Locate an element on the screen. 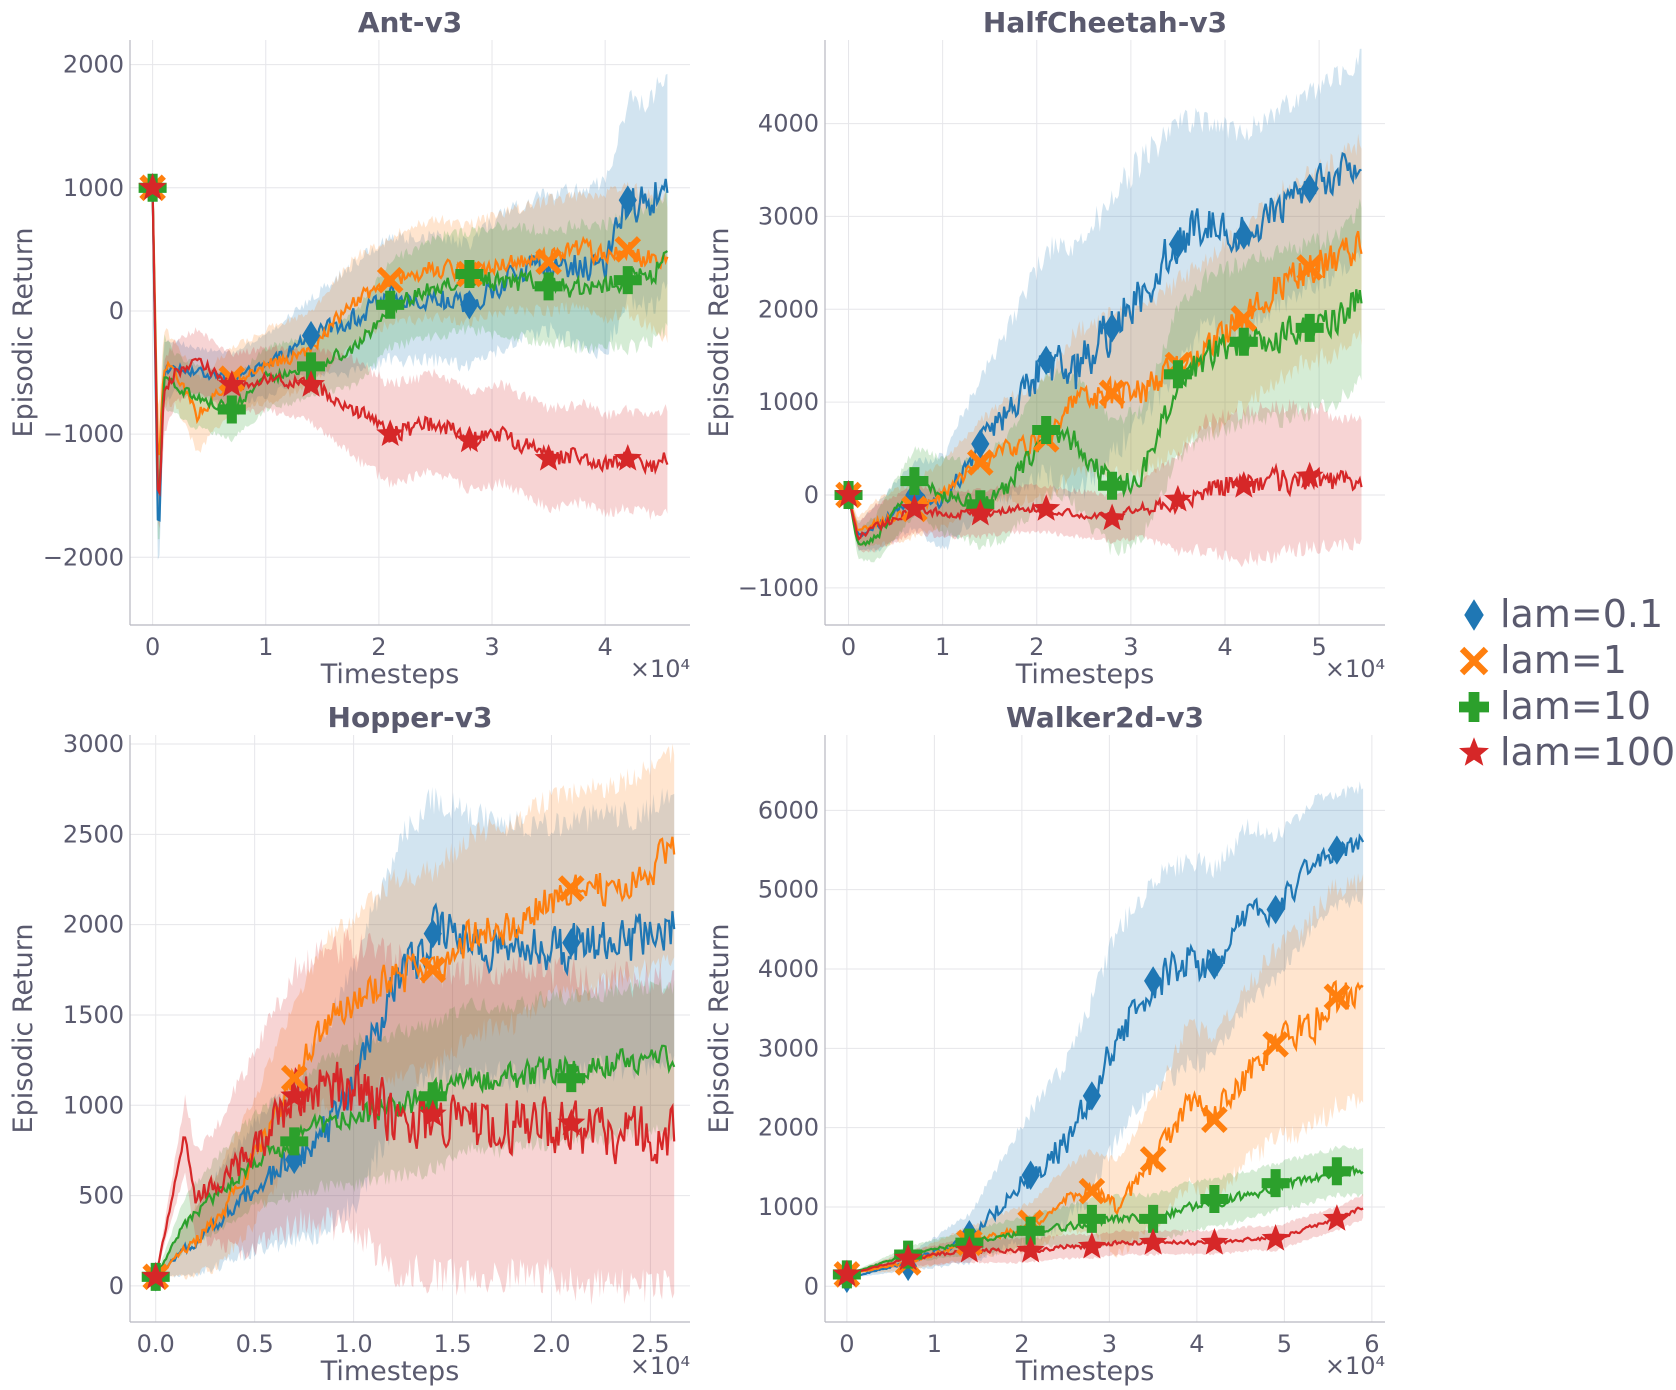 The height and width of the screenshot is (1390, 1676). x-tick-label: 0 is located at coordinates (846, 1344).